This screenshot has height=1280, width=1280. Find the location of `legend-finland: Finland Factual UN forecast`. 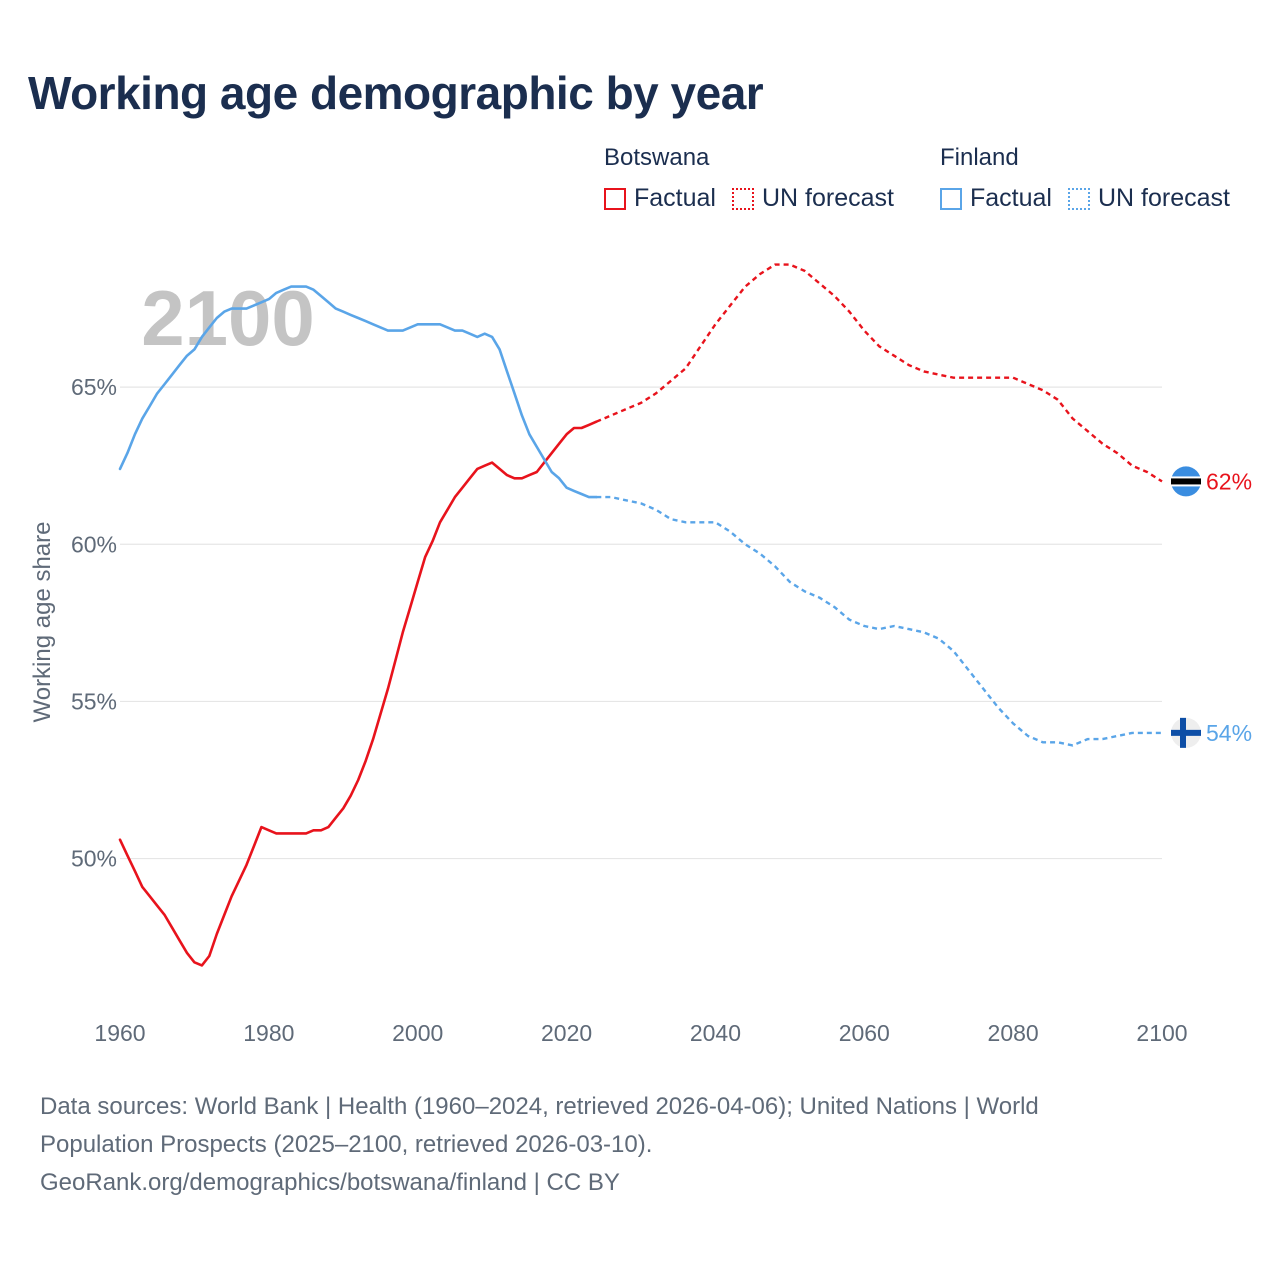

legend-finland: Finland Factual UN forecast is located at coordinates (1085, 178).